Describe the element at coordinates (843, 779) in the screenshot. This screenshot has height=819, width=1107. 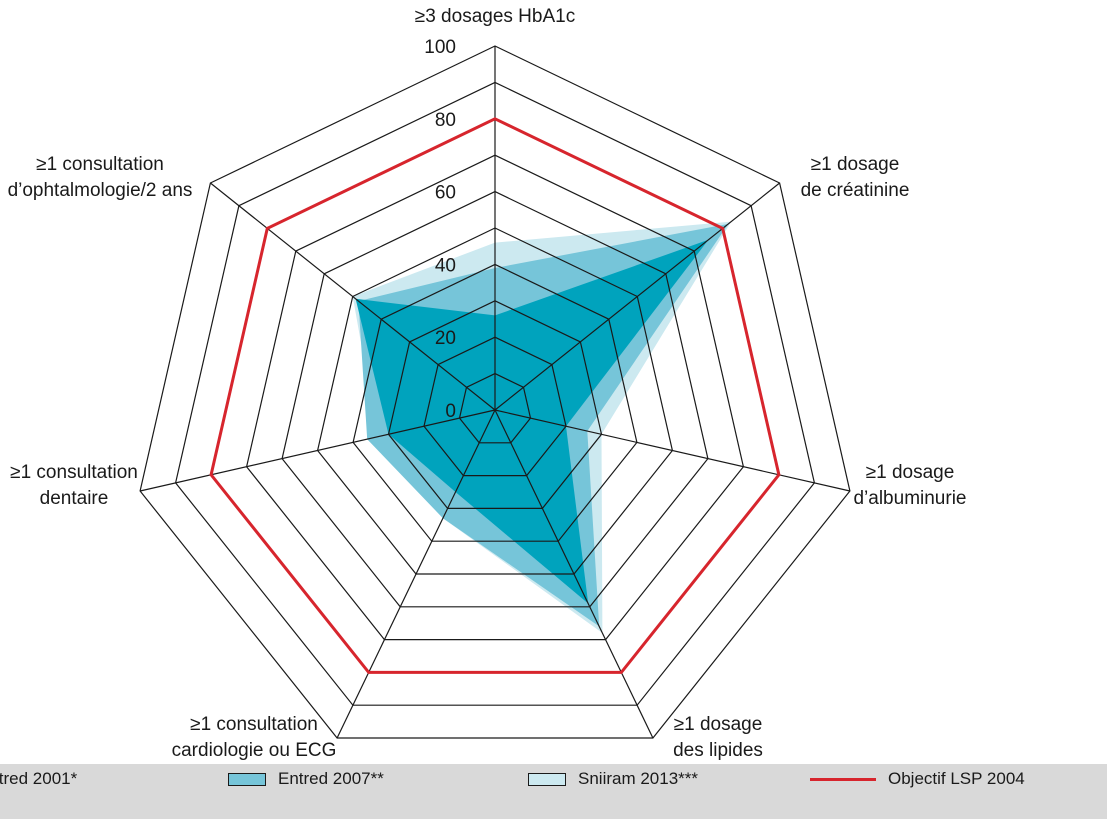
I see `legend-swatch-objectif-lsp` at that location.